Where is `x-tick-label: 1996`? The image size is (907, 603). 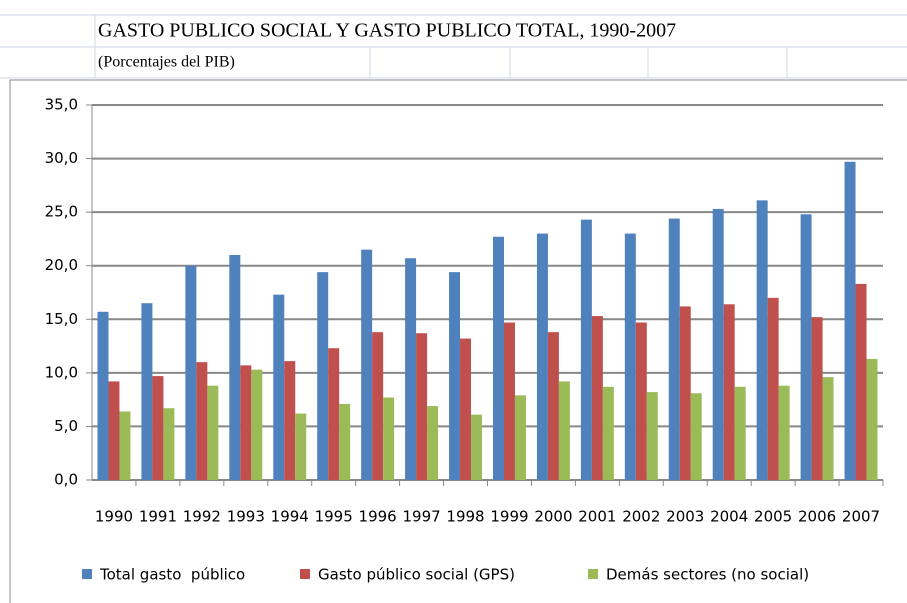
x-tick-label: 1996 is located at coordinates (378, 517).